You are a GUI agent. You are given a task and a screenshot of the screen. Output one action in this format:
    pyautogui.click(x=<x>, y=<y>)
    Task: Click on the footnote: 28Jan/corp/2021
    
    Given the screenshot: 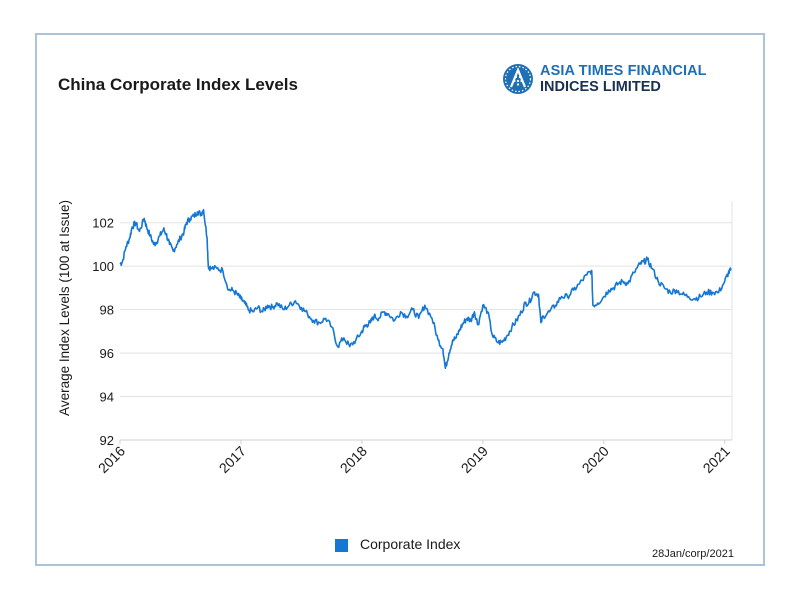 What is the action you would take?
    pyautogui.click(x=693, y=554)
    